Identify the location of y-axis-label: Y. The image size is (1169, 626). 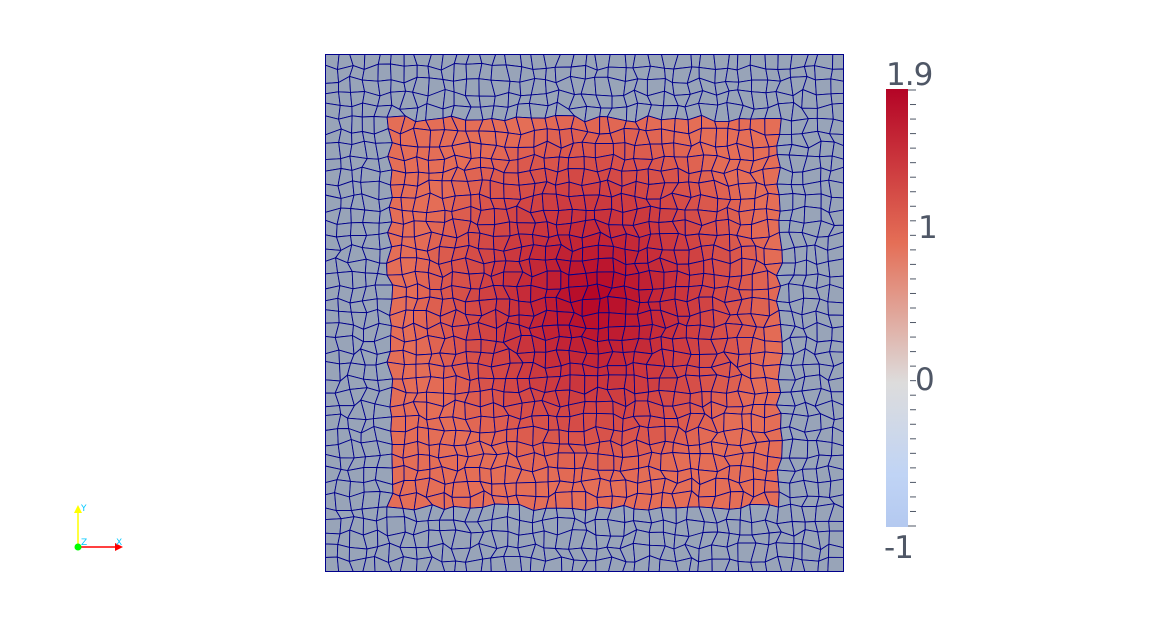
(83, 509).